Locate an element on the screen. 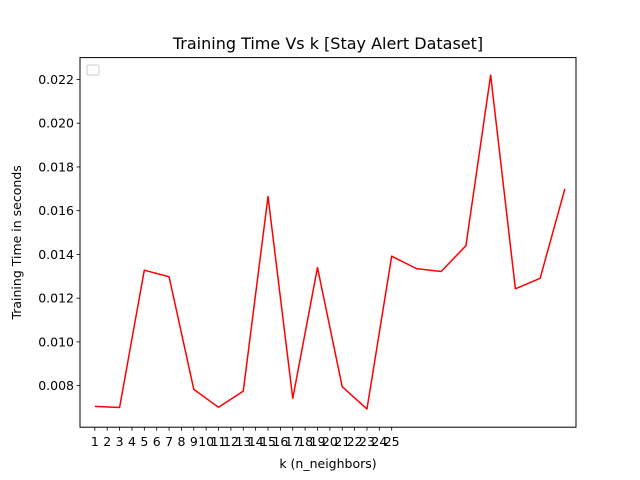 This screenshot has height=480, width=640. y-tick-label: 0.012 is located at coordinates (56, 298).